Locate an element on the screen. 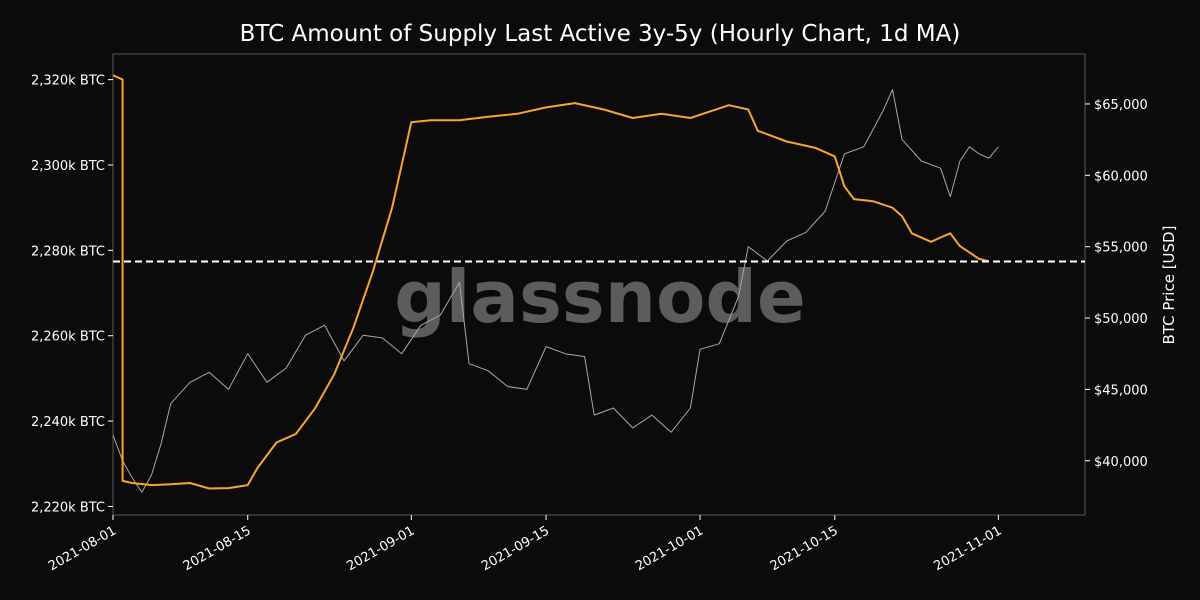 The image size is (1200, 600). right-tick-label: $45,000 is located at coordinates (1121, 390).